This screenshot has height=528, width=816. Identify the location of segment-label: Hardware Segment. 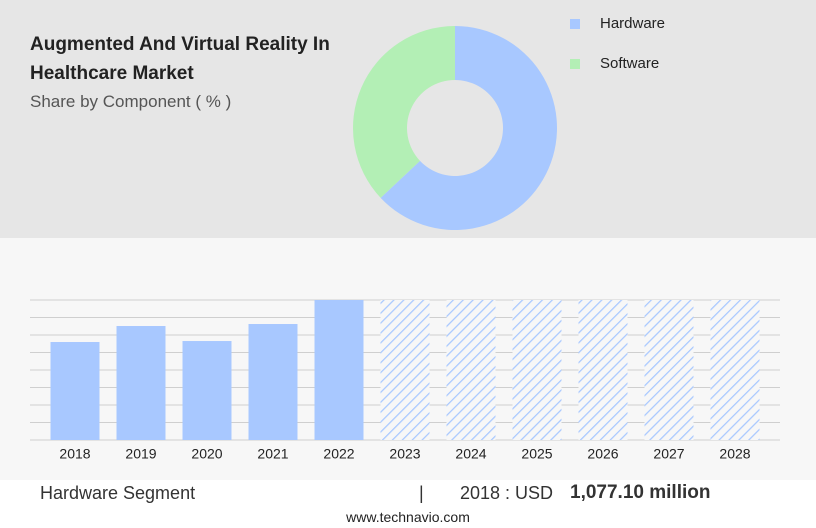
(118, 493).